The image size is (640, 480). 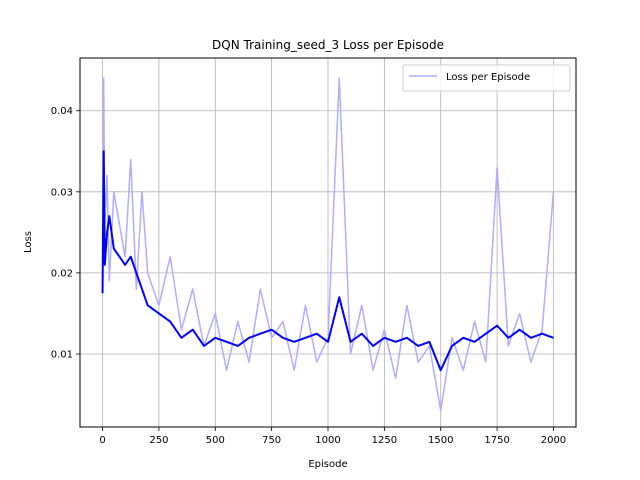 What do you see at coordinates (553, 440) in the screenshot?
I see `x-tick-label: 2000` at bounding box center [553, 440].